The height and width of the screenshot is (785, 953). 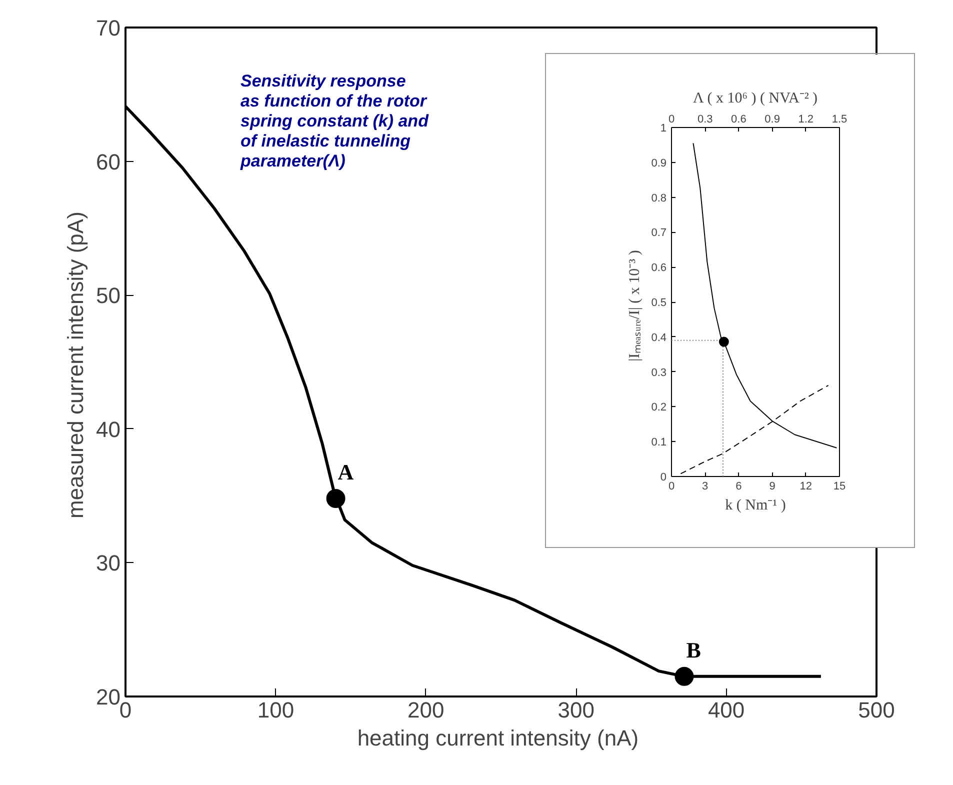 What do you see at coordinates (346, 471) in the screenshot?
I see `annotation: A` at bounding box center [346, 471].